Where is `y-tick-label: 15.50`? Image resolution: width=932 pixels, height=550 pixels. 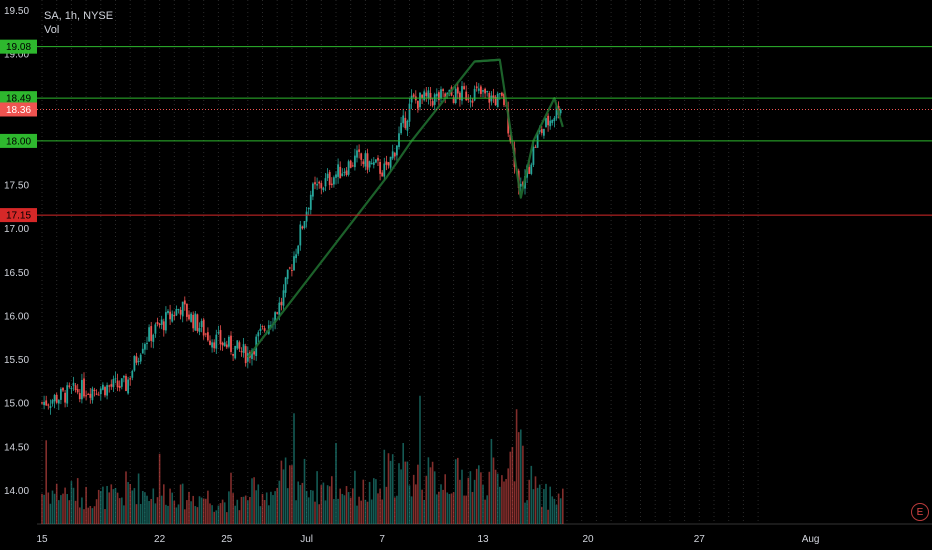 y-tick-label: 15.50 is located at coordinates (16, 360).